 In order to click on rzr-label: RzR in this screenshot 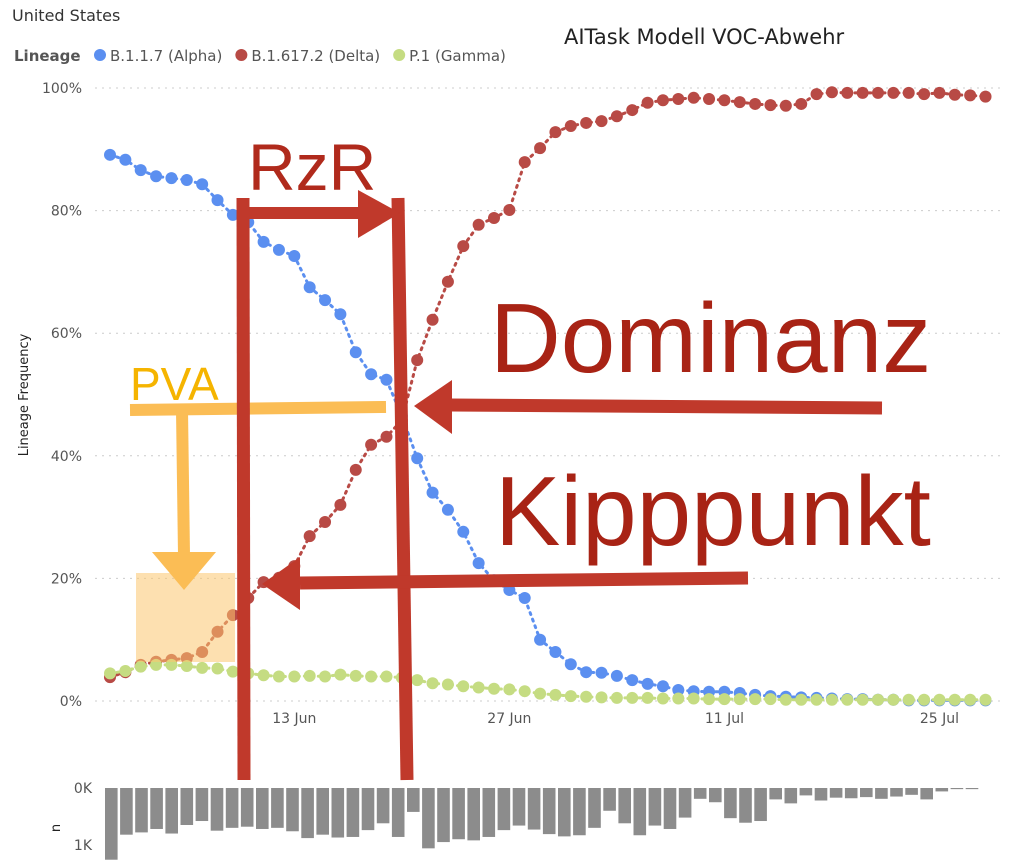, I will do `click(312, 167)`.